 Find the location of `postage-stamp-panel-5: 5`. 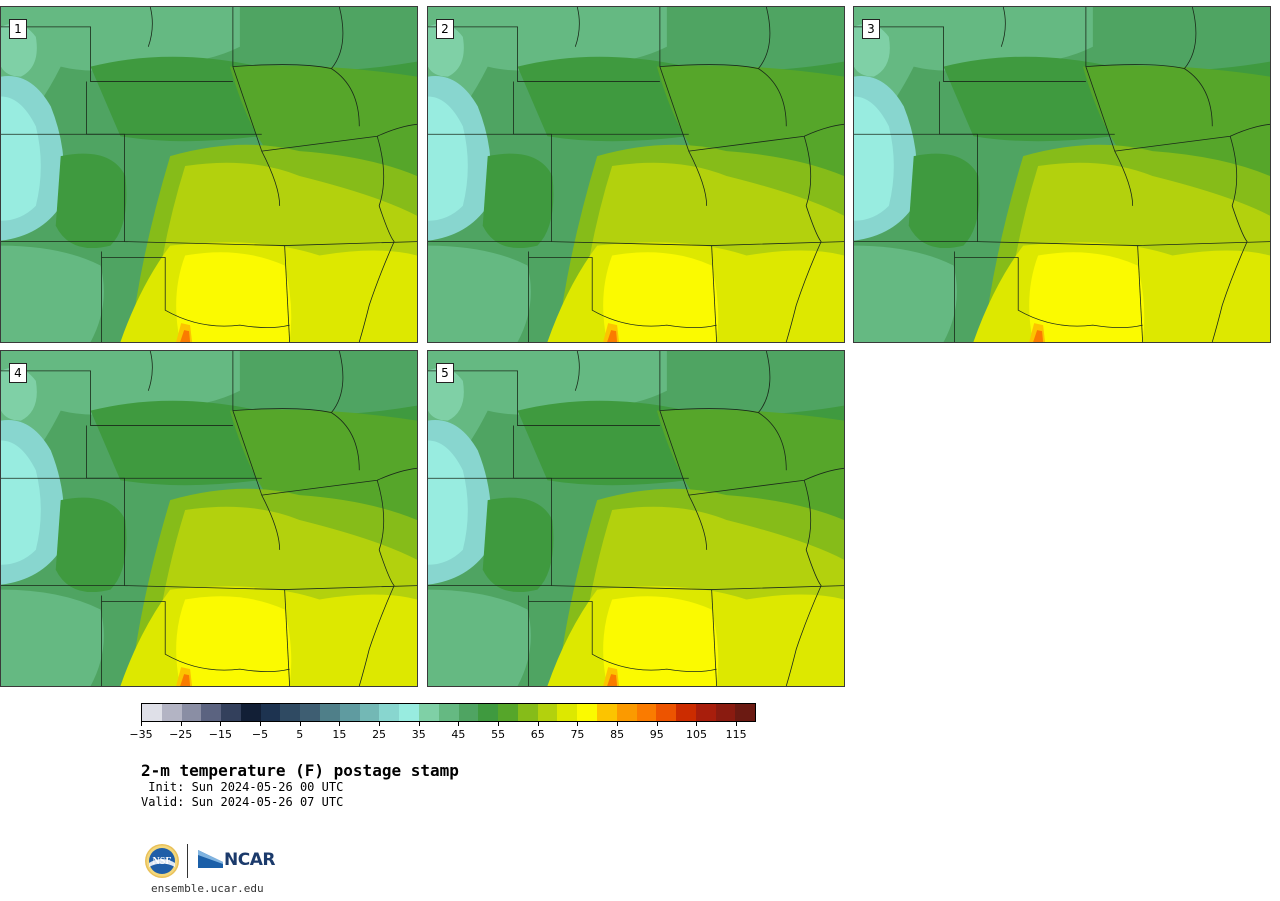

postage-stamp-panel-5: 5 is located at coordinates (636, 518).